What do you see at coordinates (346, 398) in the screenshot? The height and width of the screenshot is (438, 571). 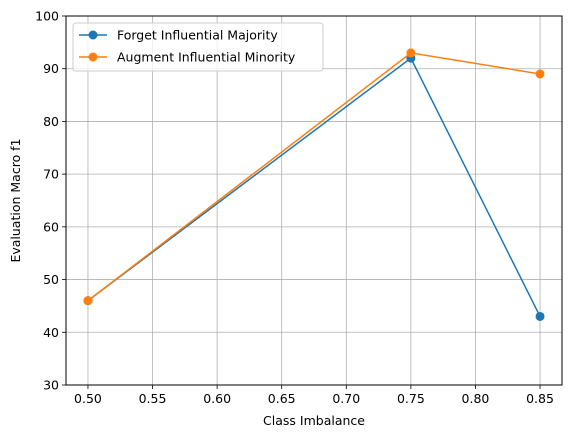 I see `x-tick-label: 0.70` at bounding box center [346, 398].